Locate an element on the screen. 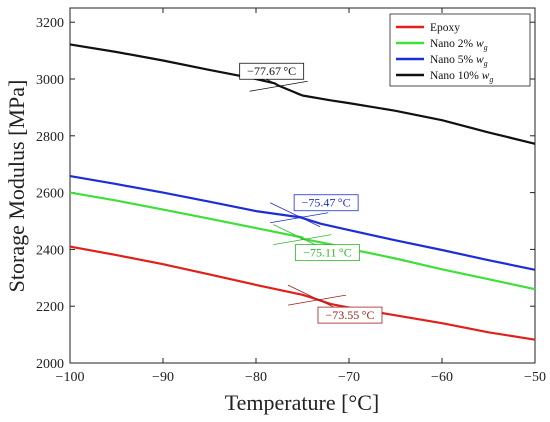  x-axis-title: Temperature [°C] is located at coordinates (302, 402).